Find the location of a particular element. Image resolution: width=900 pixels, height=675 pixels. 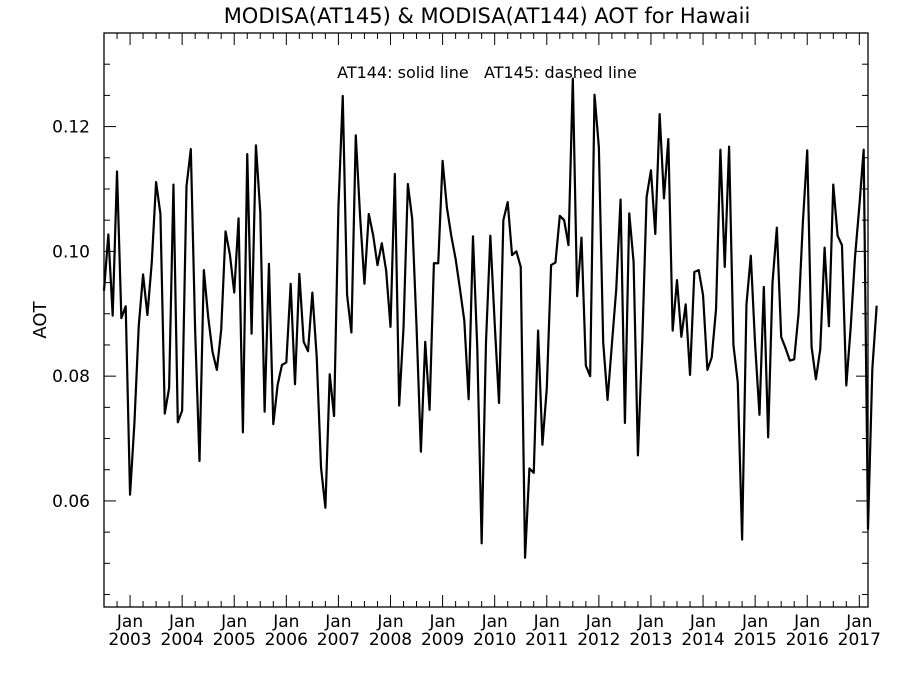

y-tick-label: 0.10 is located at coordinates (71, 252).